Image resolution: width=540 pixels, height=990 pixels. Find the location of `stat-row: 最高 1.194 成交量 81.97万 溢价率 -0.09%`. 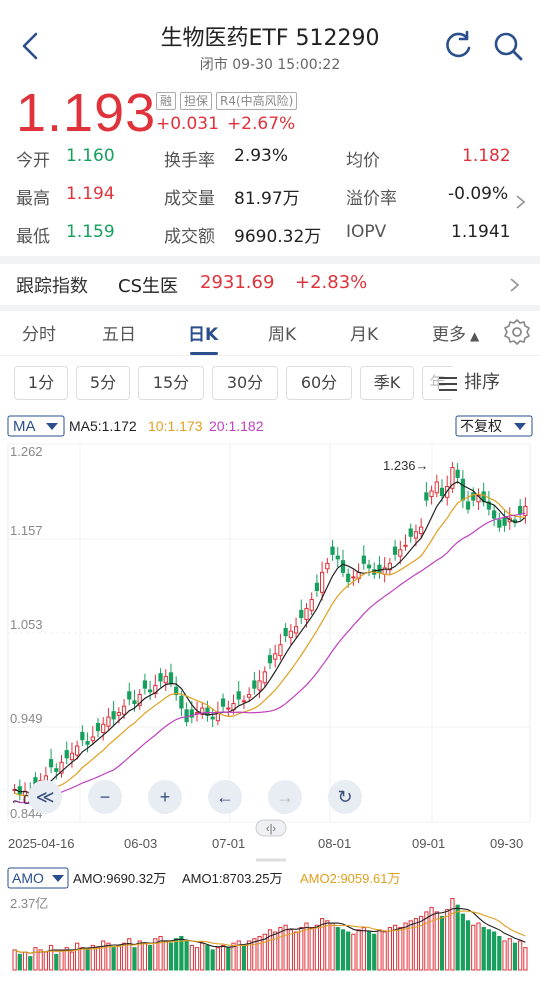

stat-row: 最高 1.194 成交量 81.97万 溢价率 -0.09% is located at coordinates (270, 201).